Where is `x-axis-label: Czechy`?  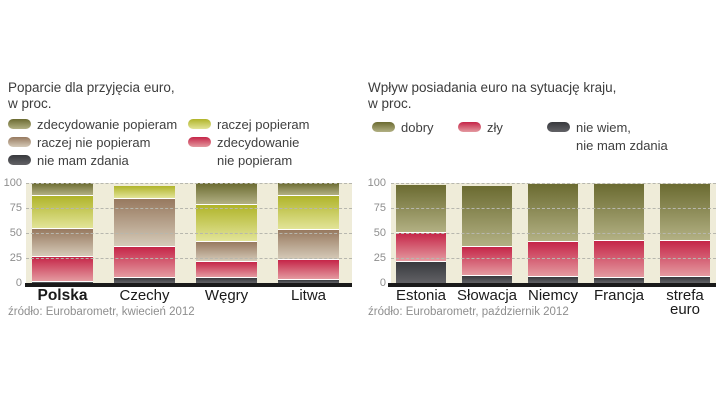
x-axis-label: Czechy is located at coordinates (145, 295).